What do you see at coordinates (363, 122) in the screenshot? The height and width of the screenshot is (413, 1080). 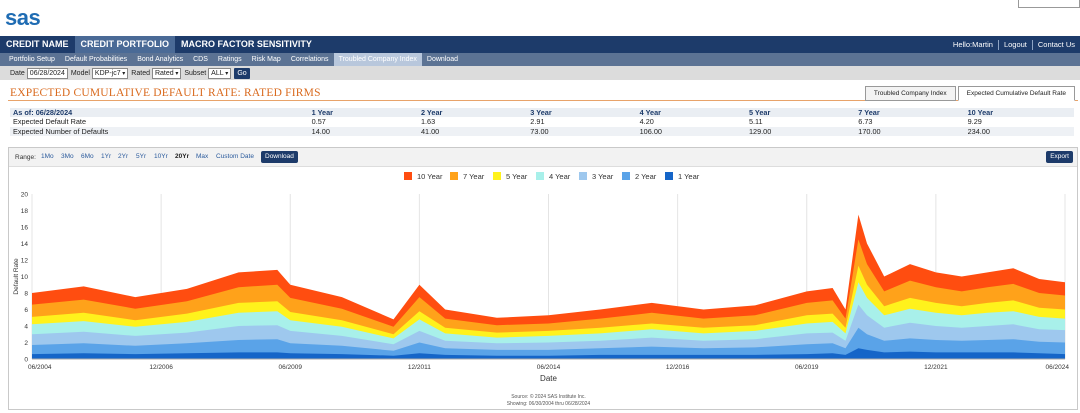 I see `table-cell: 0.57` at bounding box center [363, 122].